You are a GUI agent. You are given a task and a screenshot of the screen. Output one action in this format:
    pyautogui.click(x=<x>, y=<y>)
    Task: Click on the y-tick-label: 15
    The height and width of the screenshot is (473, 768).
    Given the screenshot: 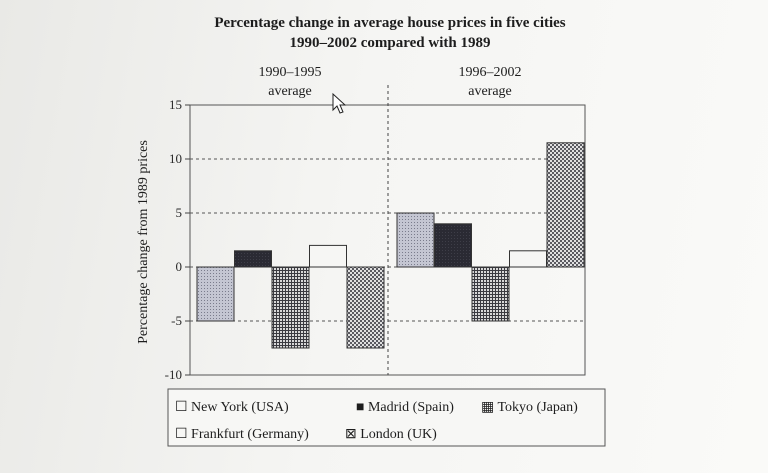 What is the action you would take?
    pyautogui.click(x=175, y=104)
    